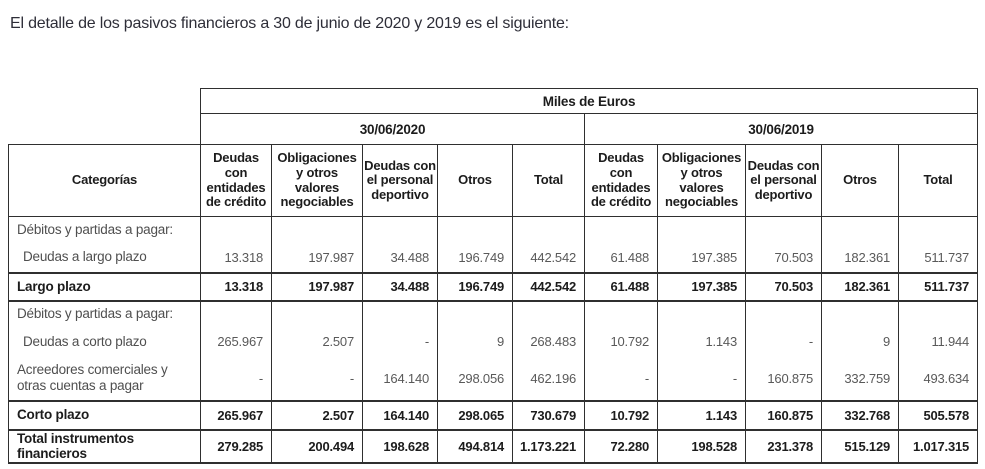 The height and width of the screenshot is (469, 985). What do you see at coordinates (860, 378) in the screenshot?
I see `cell-value: 332.759` at bounding box center [860, 378].